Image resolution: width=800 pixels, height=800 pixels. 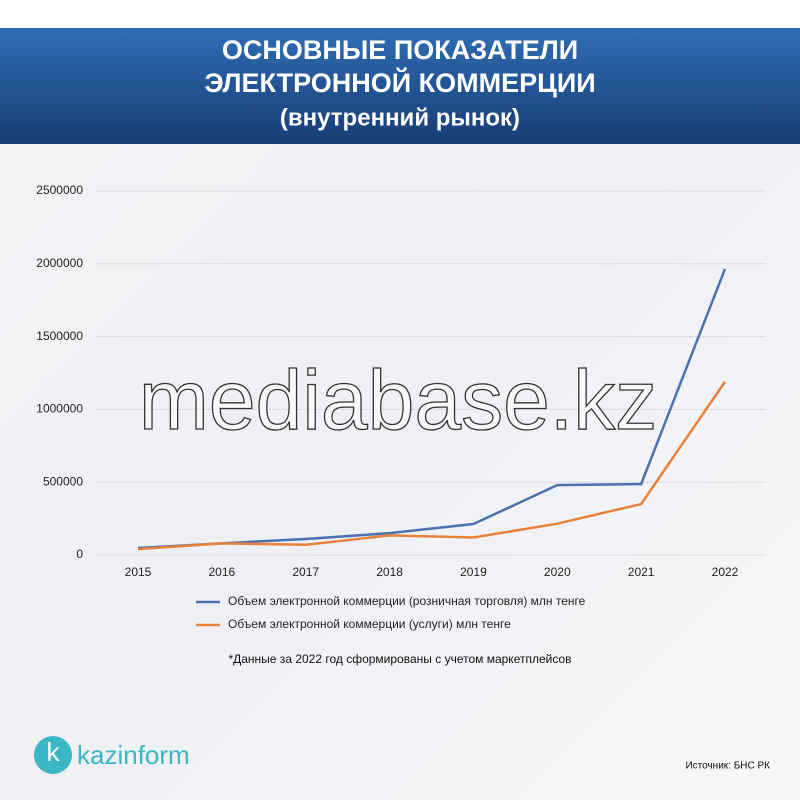 What do you see at coordinates (133, 755) in the screenshot?
I see `logo-name: kazinform` at bounding box center [133, 755].